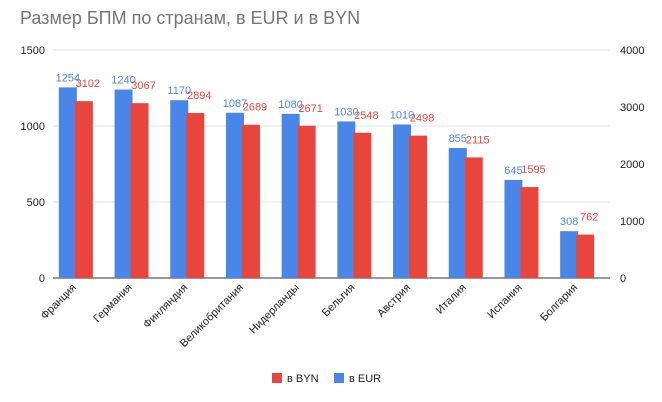  Describe the element at coordinates (402, 115) in the screenshot. I see `data-label-eur: 1010` at that location.